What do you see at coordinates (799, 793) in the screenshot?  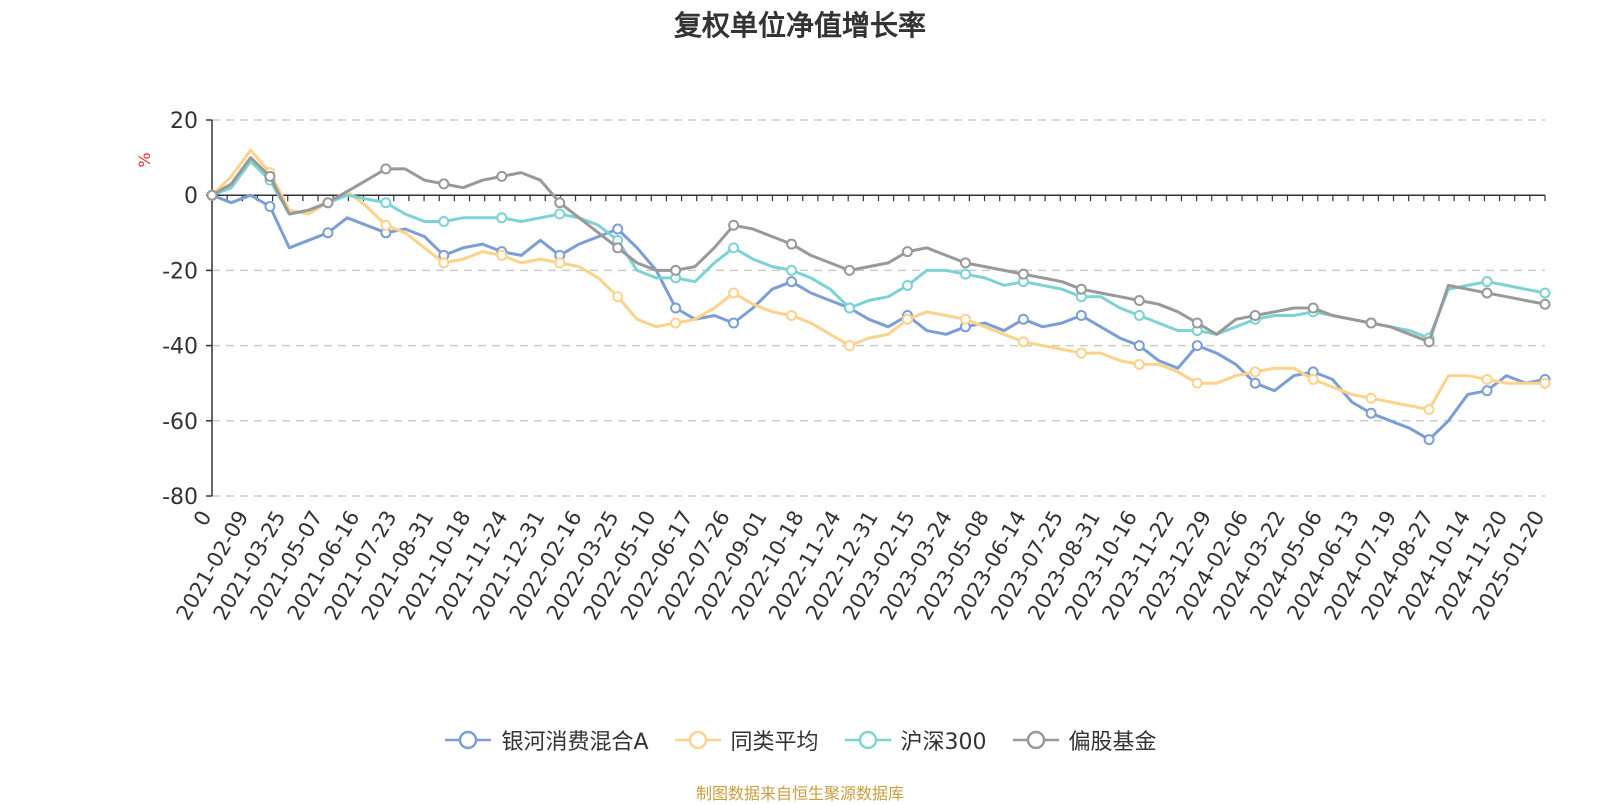 I see `source-note: 制图数据来自恒生聚源数据库` at bounding box center [799, 793].